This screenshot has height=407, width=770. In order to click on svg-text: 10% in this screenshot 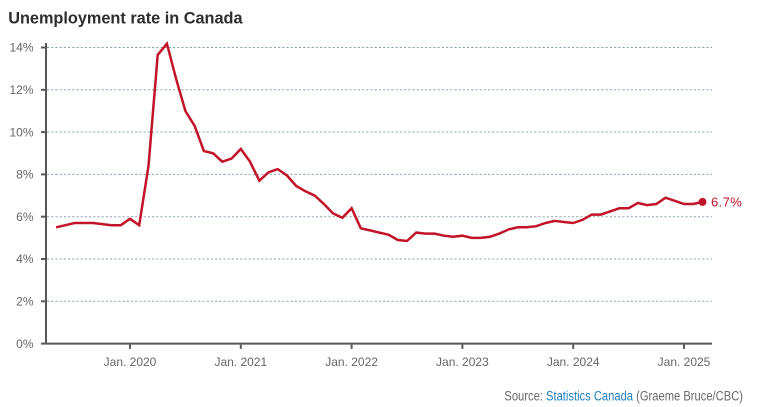, I will do `click(21, 132)`.